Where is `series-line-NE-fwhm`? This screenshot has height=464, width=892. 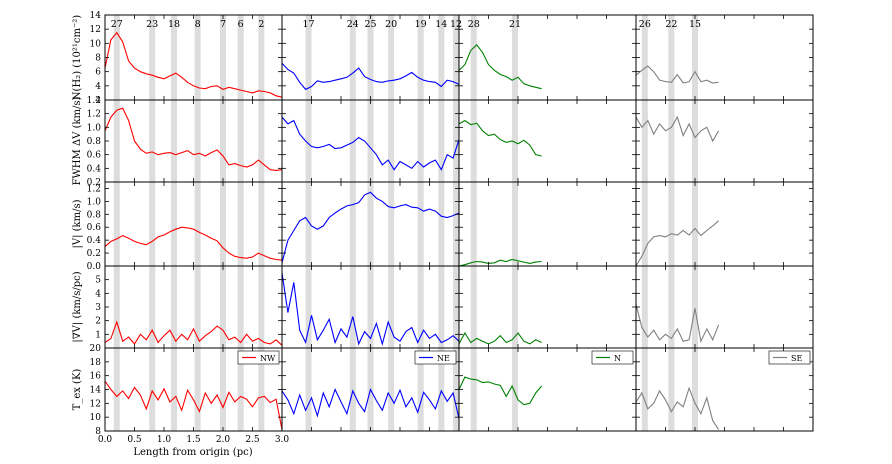
series-line-NE-fwhm is located at coordinates (370, 143).